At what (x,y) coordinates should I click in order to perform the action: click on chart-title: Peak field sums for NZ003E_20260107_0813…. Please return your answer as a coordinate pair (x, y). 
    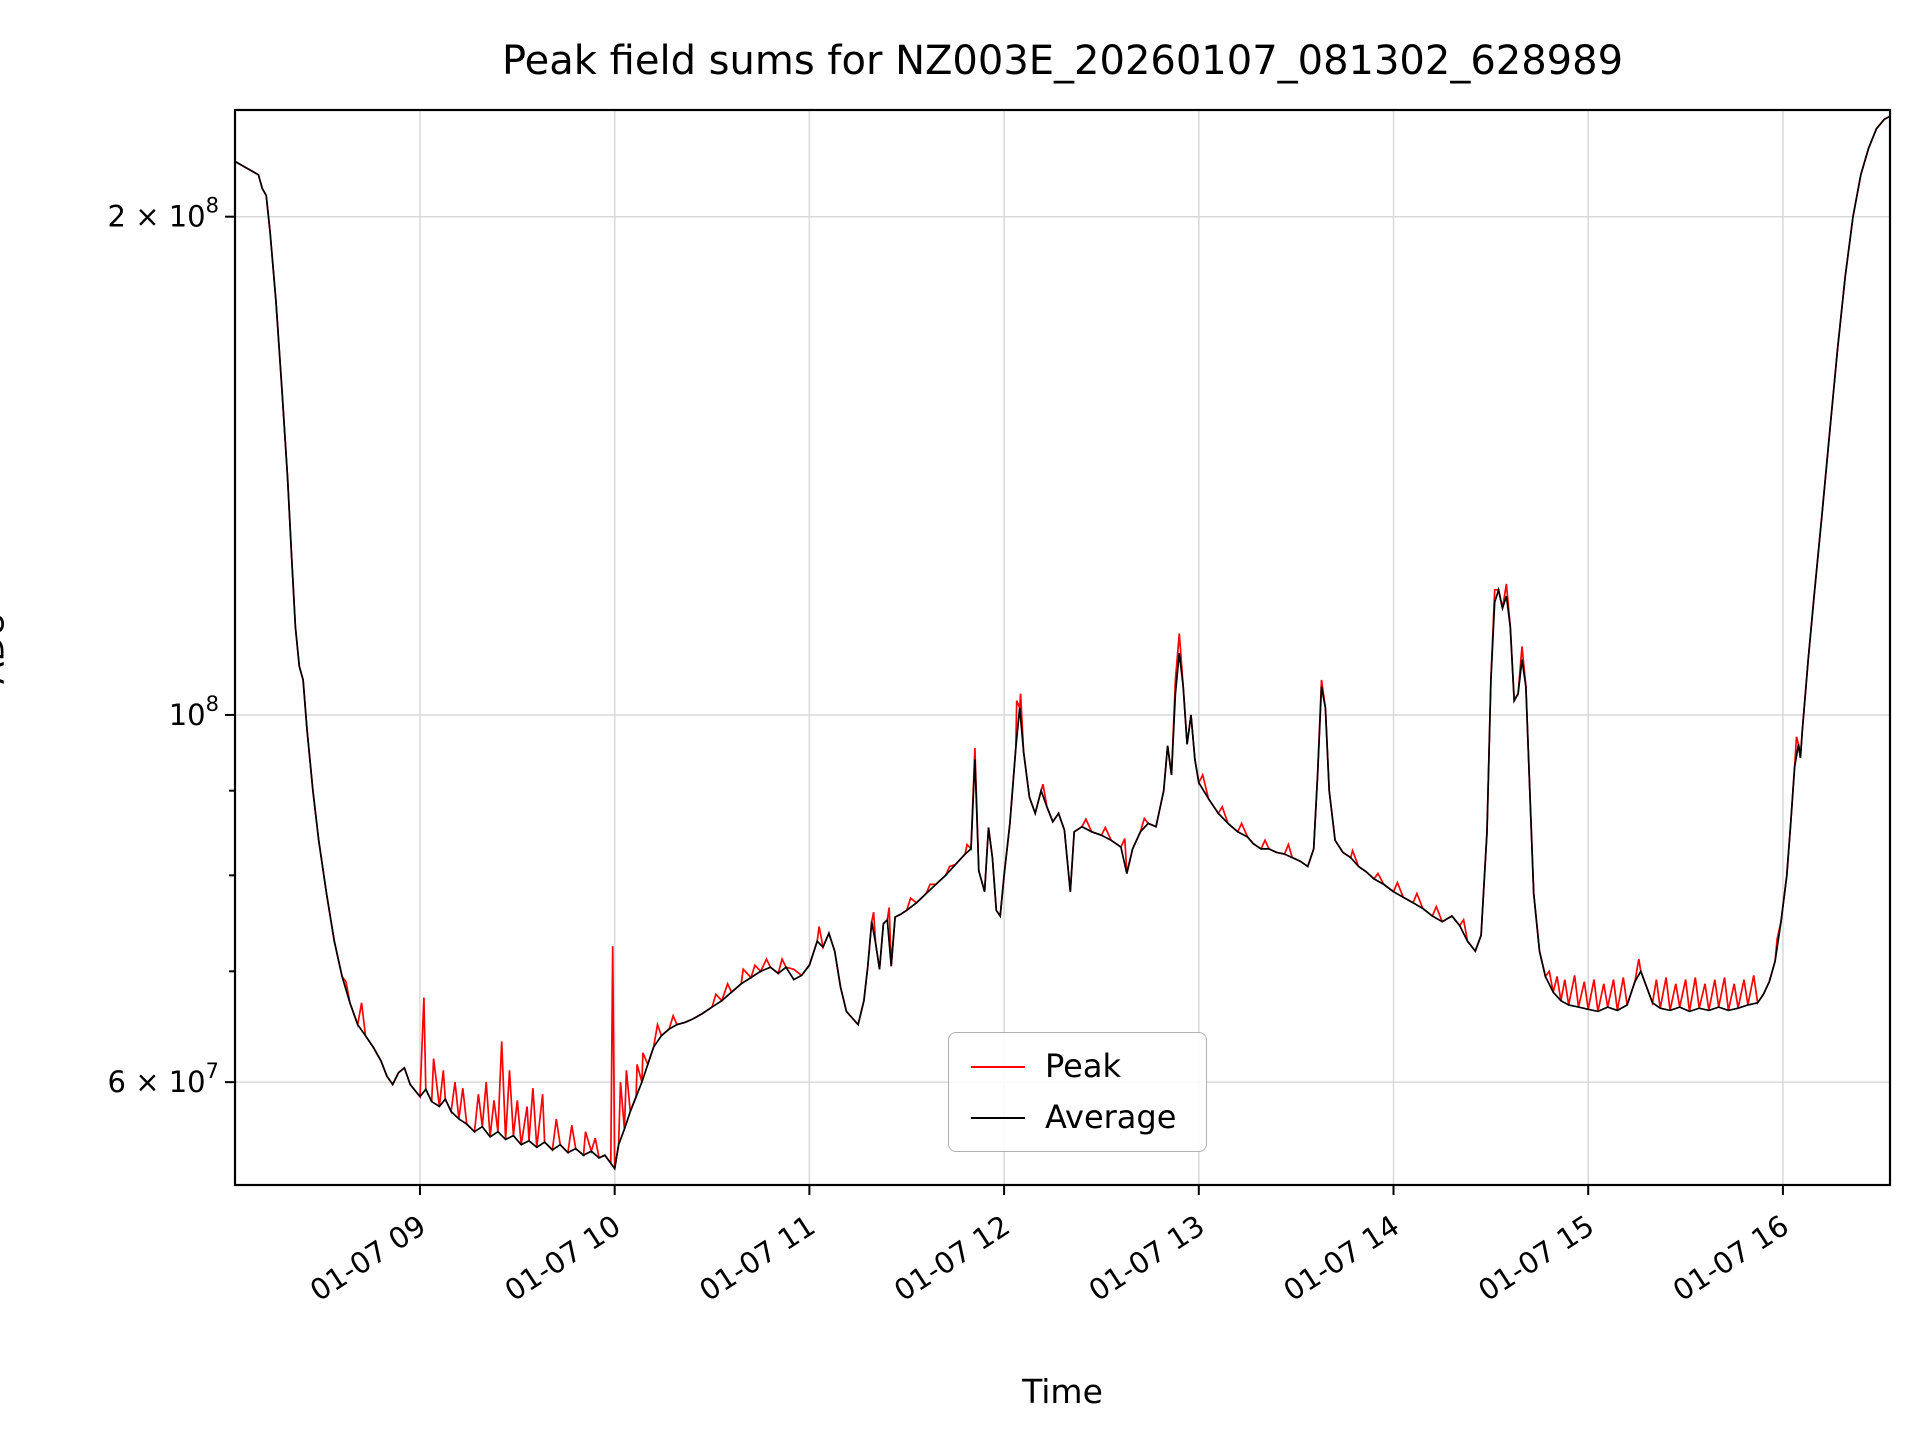
    Looking at the image, I should click on (1062, 61).